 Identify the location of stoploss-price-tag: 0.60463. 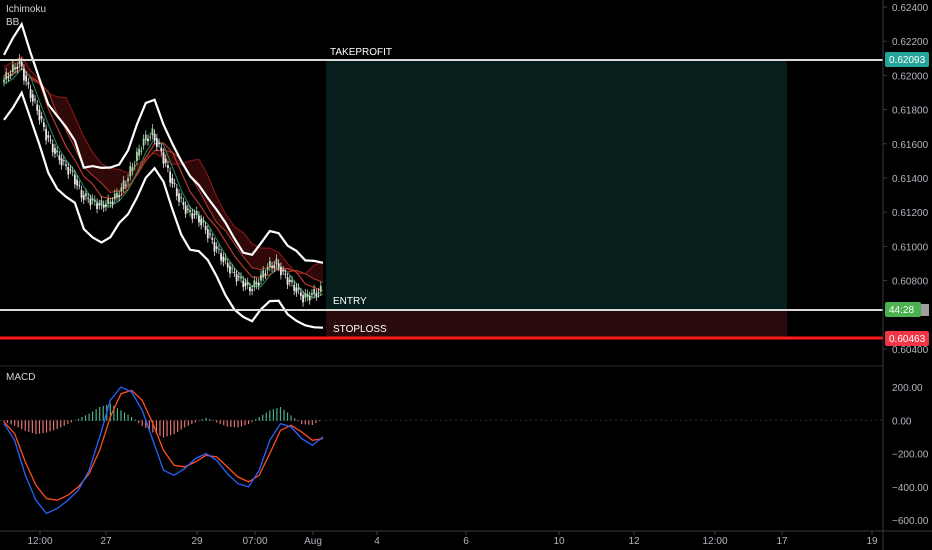
(907, 338).